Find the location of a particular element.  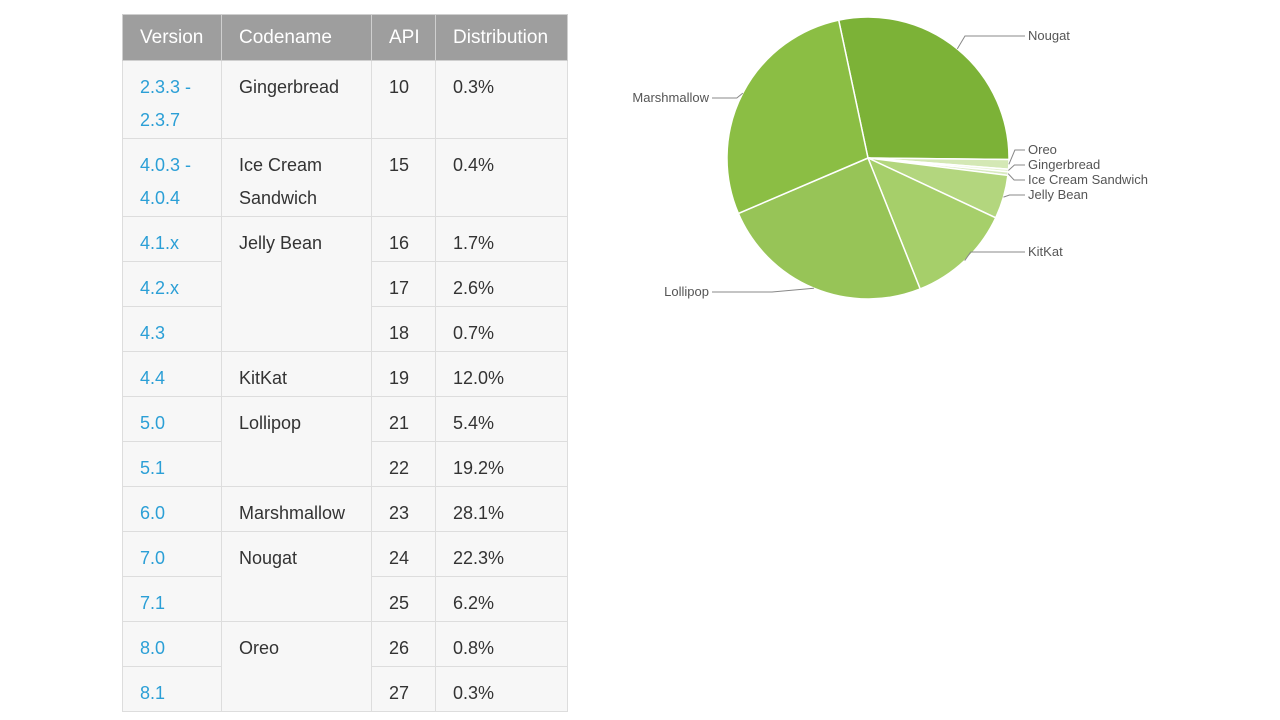

table-row: 4.1.x Jelly Bean 16 1.7% is located at coordinates (345, 284).